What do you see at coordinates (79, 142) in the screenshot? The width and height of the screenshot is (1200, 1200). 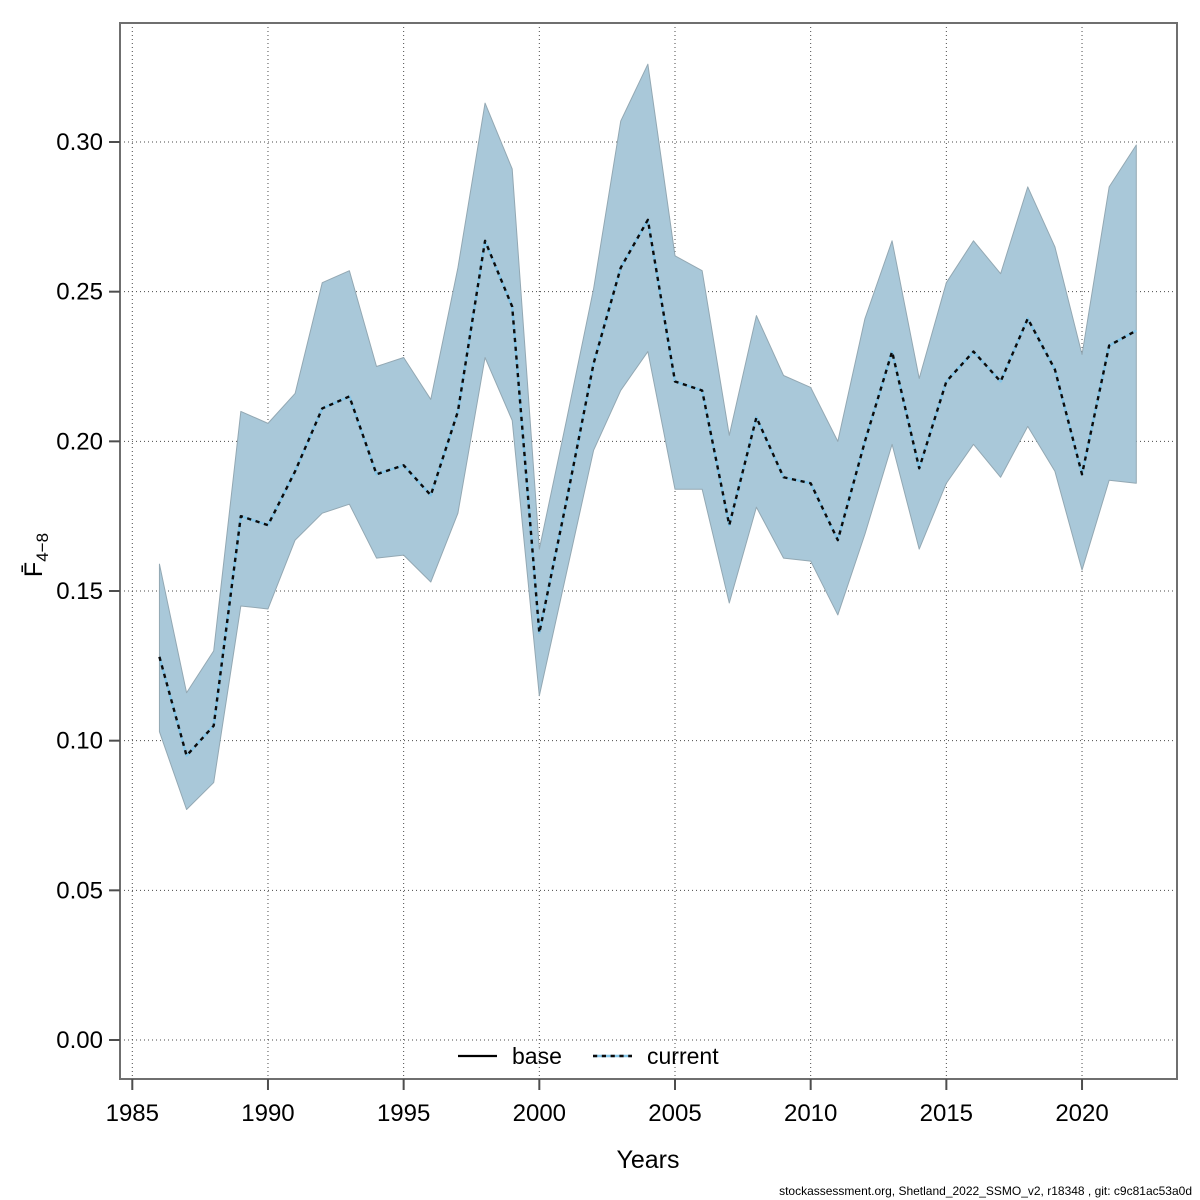 I see `y-axis-tick-label: 0.30` at bounding box center [79, 142].